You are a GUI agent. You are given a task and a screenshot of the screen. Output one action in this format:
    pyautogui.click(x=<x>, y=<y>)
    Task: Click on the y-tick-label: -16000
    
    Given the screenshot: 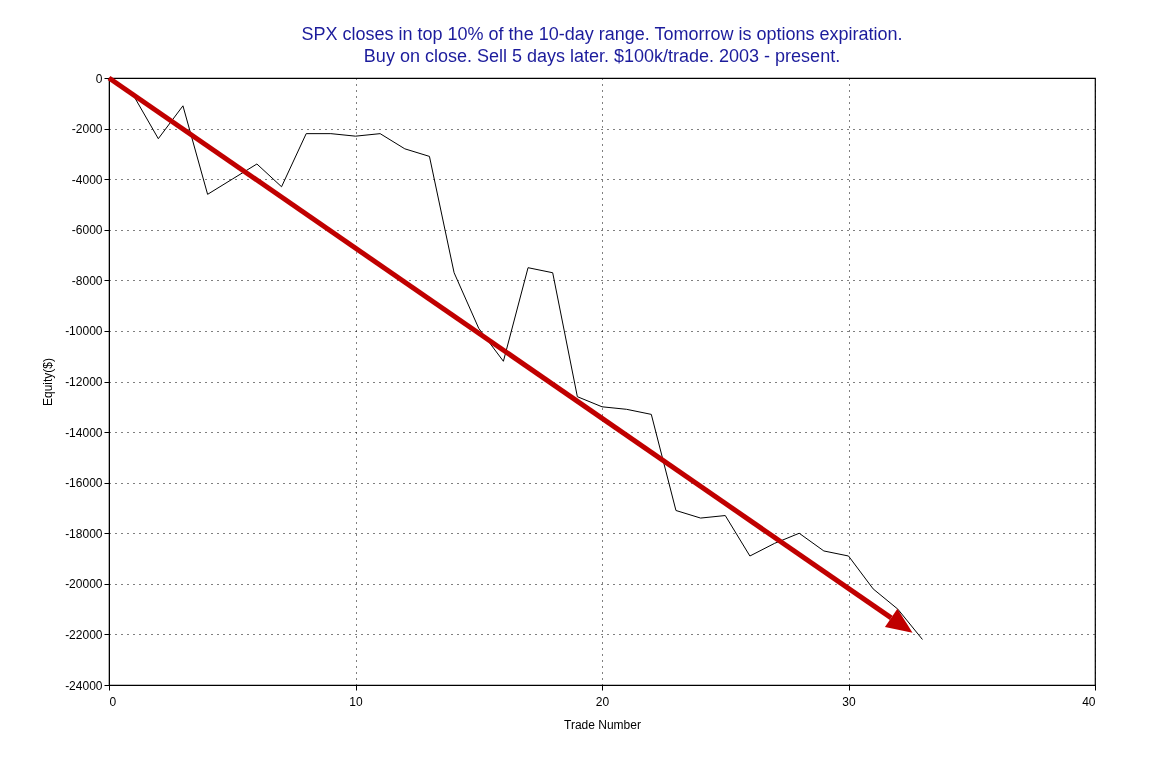 What is the action you would take?
    pyautogui.click(x=84, y=483)
    